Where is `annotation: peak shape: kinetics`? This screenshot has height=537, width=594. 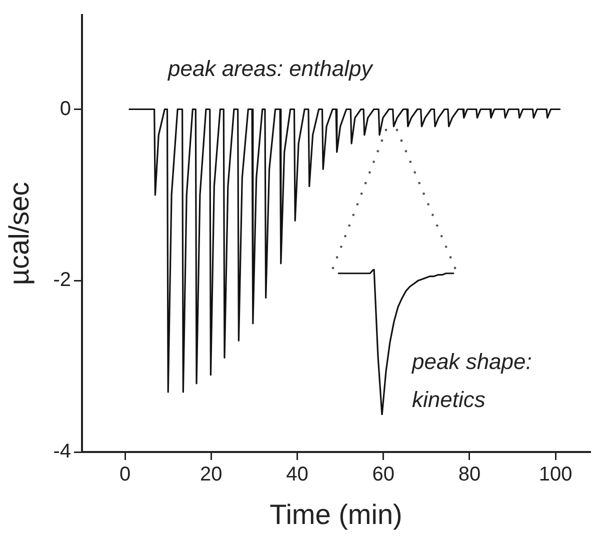 annotation: peak shape: kinetics is located at coordinates (472, 381).